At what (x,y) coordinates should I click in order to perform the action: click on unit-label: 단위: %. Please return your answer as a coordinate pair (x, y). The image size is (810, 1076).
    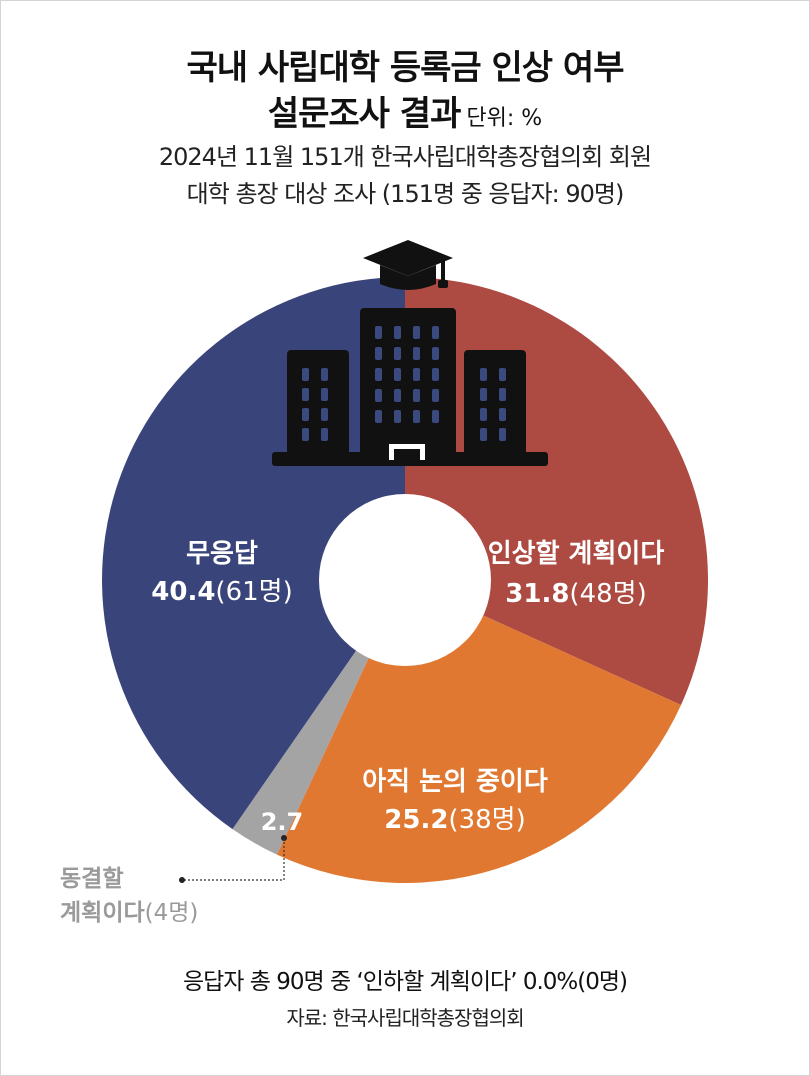
    Looking at the image, I should click on (504, 118).